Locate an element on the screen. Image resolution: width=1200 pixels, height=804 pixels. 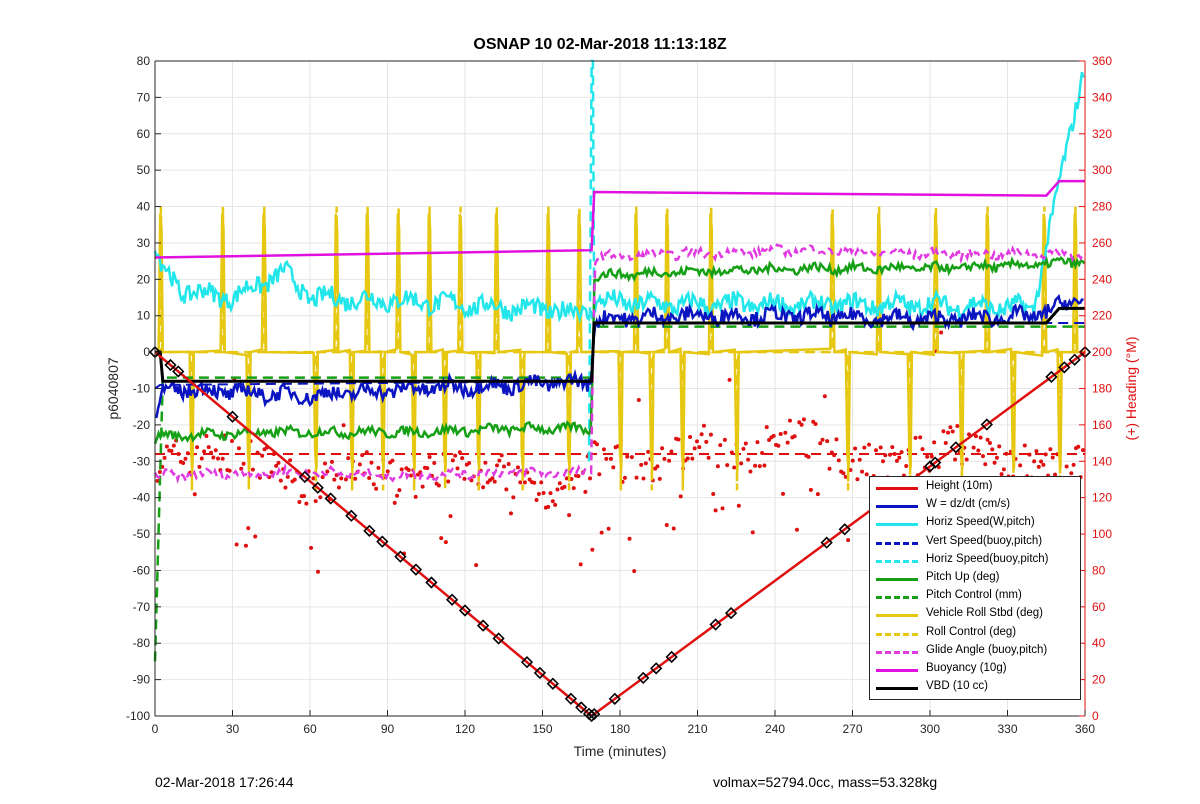
x-tick-label: 240 is located at coordinates (775, 729).